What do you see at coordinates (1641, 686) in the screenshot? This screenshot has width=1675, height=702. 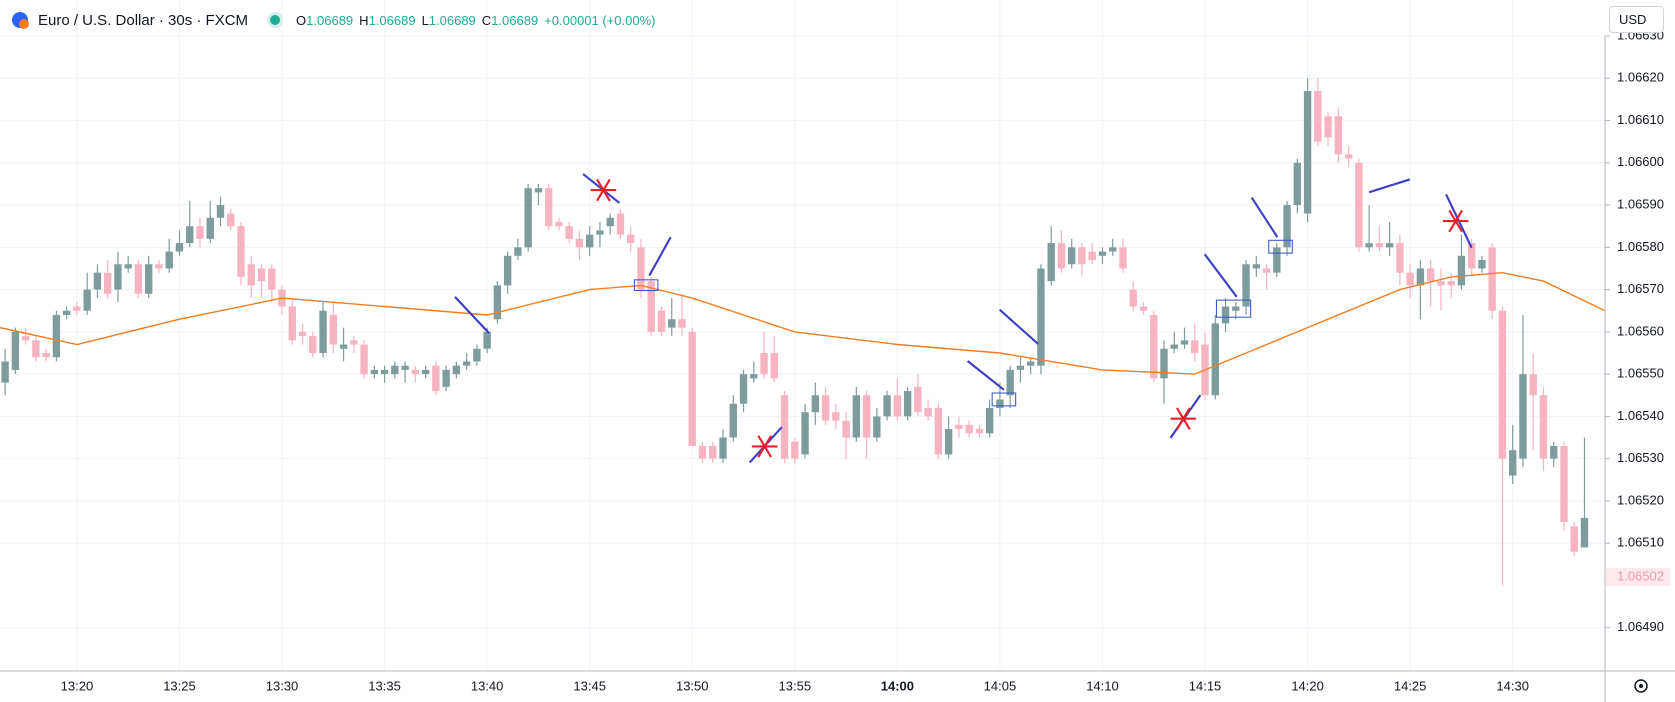 I see `settings-icon` at bounding box center [1641, 686].